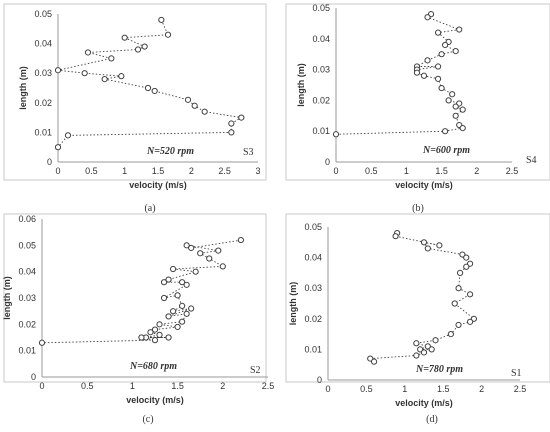  I want to click on sample-tag: S2, so click(255, 370).